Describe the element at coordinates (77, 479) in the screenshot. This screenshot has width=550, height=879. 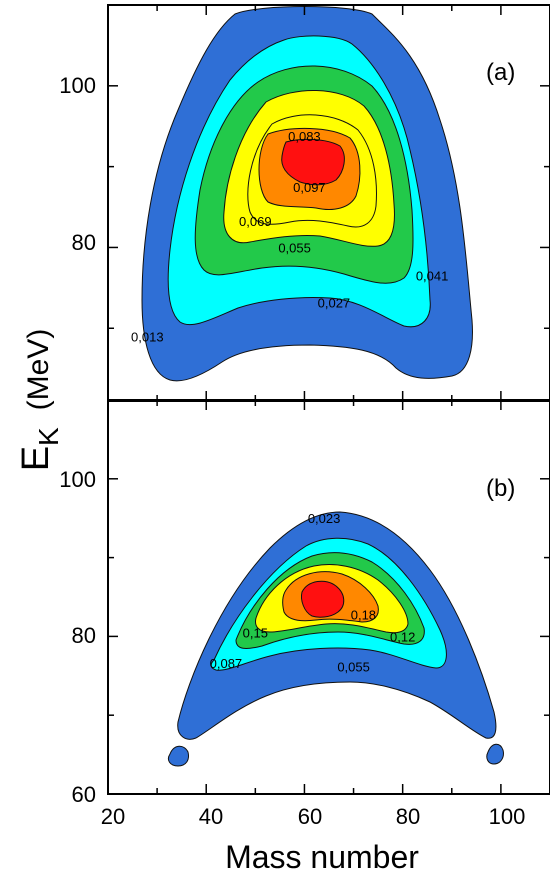
I see `panel-b-y-tick-100: 100` at that location.